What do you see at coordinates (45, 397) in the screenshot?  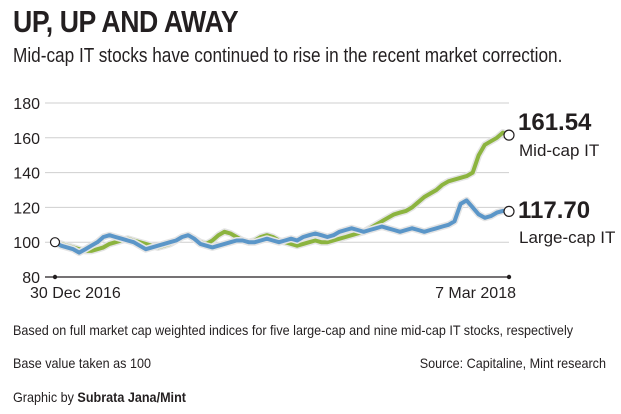 I see `credit-prefix: Graphic by` at bounding box center [45, 397].